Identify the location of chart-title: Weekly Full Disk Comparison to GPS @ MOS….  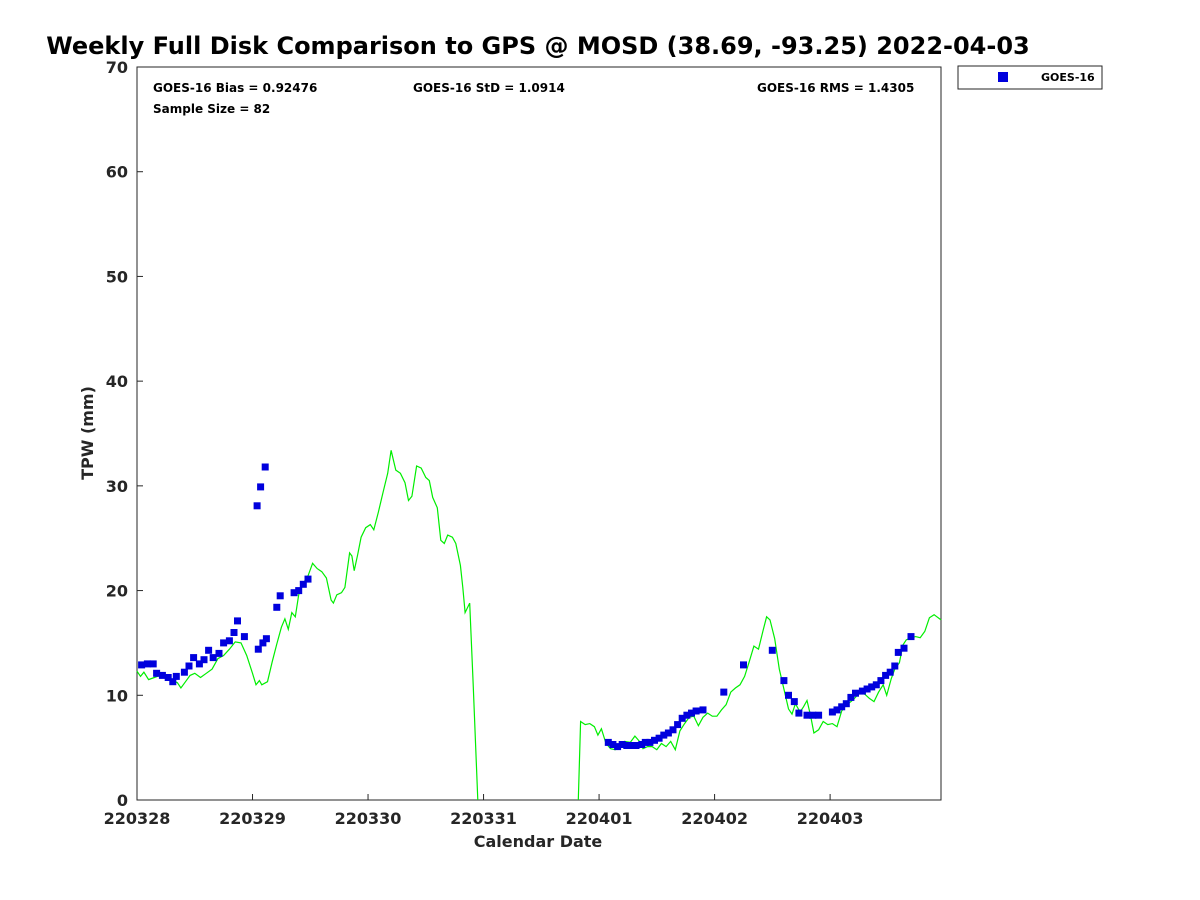
(537, 46).